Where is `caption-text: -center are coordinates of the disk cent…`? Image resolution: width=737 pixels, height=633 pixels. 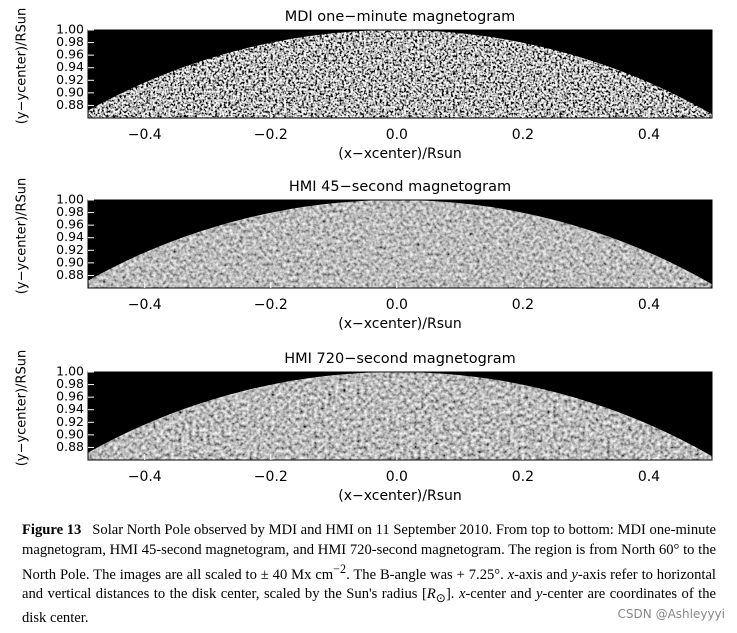
caption-text: -center are coordinates of the disk cent… is located at coordinates (369, 606).